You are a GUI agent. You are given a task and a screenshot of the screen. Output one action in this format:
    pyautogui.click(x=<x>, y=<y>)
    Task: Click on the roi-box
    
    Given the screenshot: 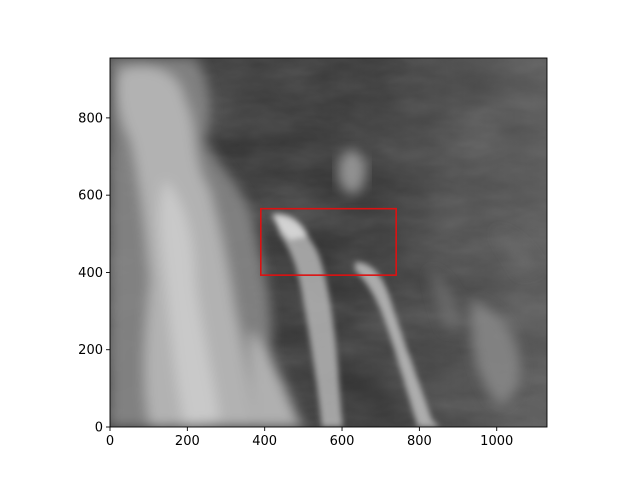 What is the action you would take?
    pyautogui.click(x=328, y=241)
    